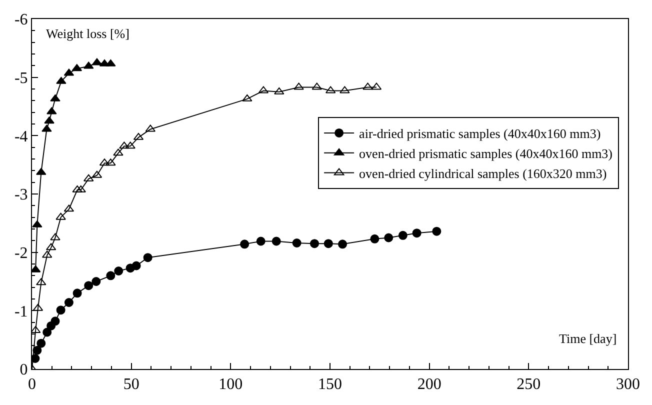  What do you see at coordinates (131, 385) in the screenshot?
I see `x-tick-label: 50` at bounding box center [131, 385].